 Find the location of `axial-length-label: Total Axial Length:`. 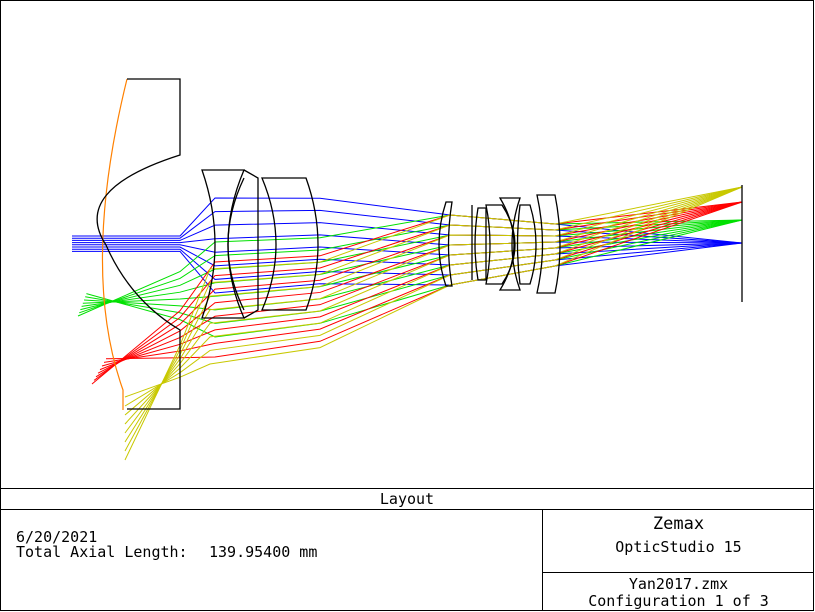

axial-length-label: Total Axial Length: is located at coordinates (102, 552).